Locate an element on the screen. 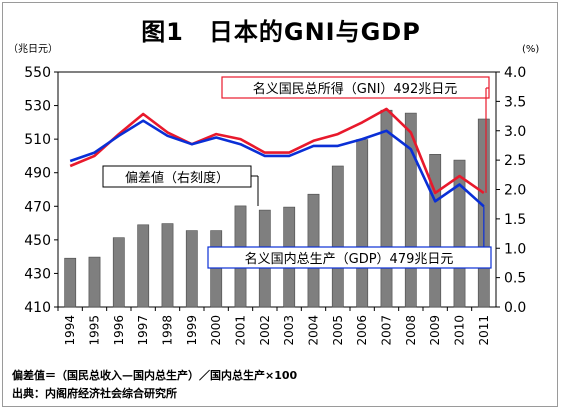 Image resolution: width=562 pixels, height=411 pixels. x-tick-2008: 2008 is located at coordinates (411, 330).